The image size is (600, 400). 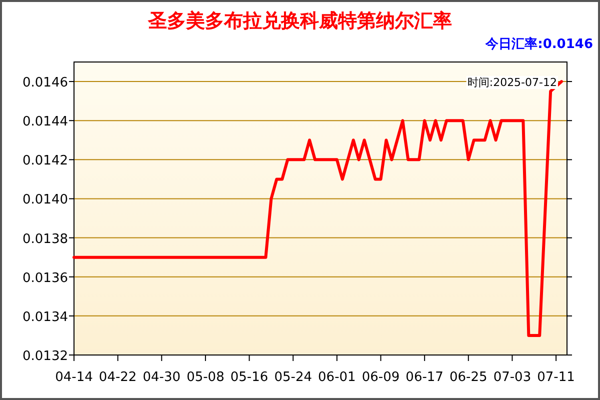 I want to click on x-tick-label: 06-09, so click(x=381, y=377).